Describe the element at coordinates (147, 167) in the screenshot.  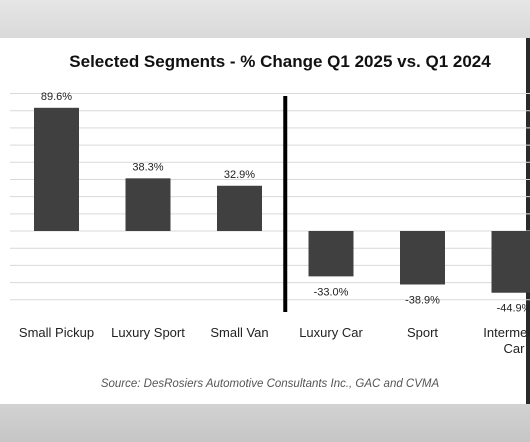
I see `data-label-1: 38.3%` at that location.